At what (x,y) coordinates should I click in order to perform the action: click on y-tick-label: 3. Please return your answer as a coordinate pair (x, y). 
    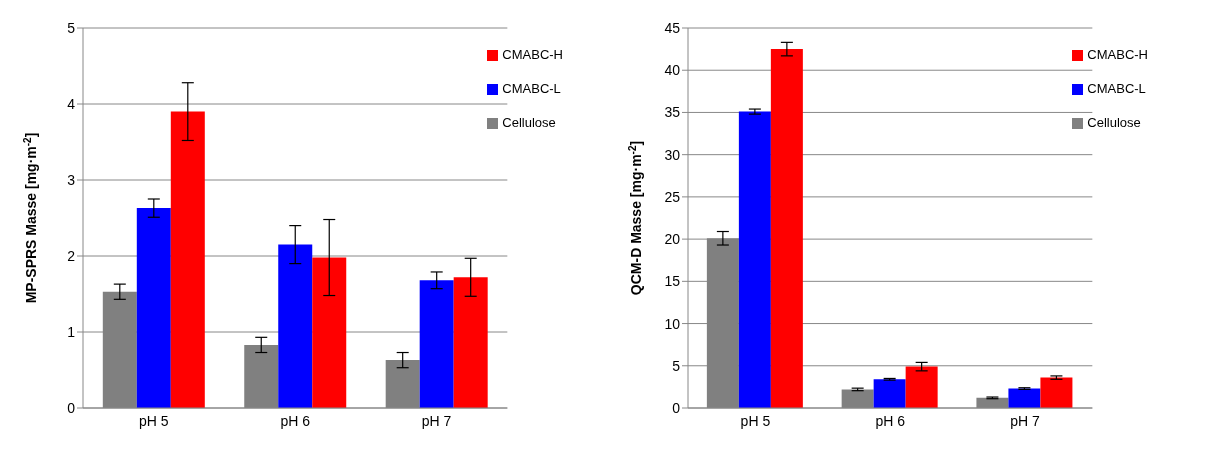
    Looking at the image, I should click on (71, 179).